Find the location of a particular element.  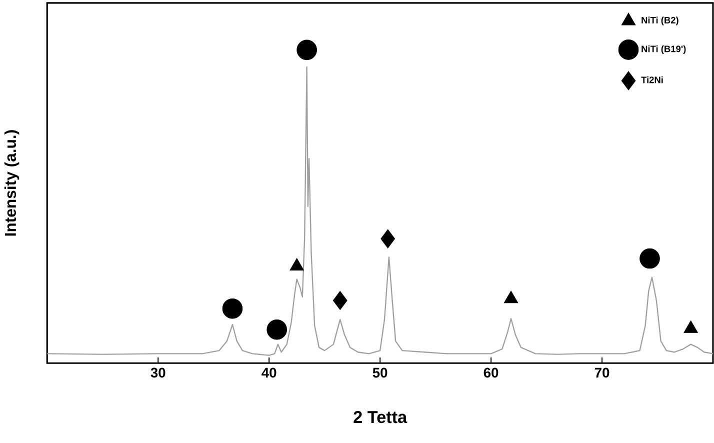

legend-label: NiTi (B19') is located at coordinates (664, 49).